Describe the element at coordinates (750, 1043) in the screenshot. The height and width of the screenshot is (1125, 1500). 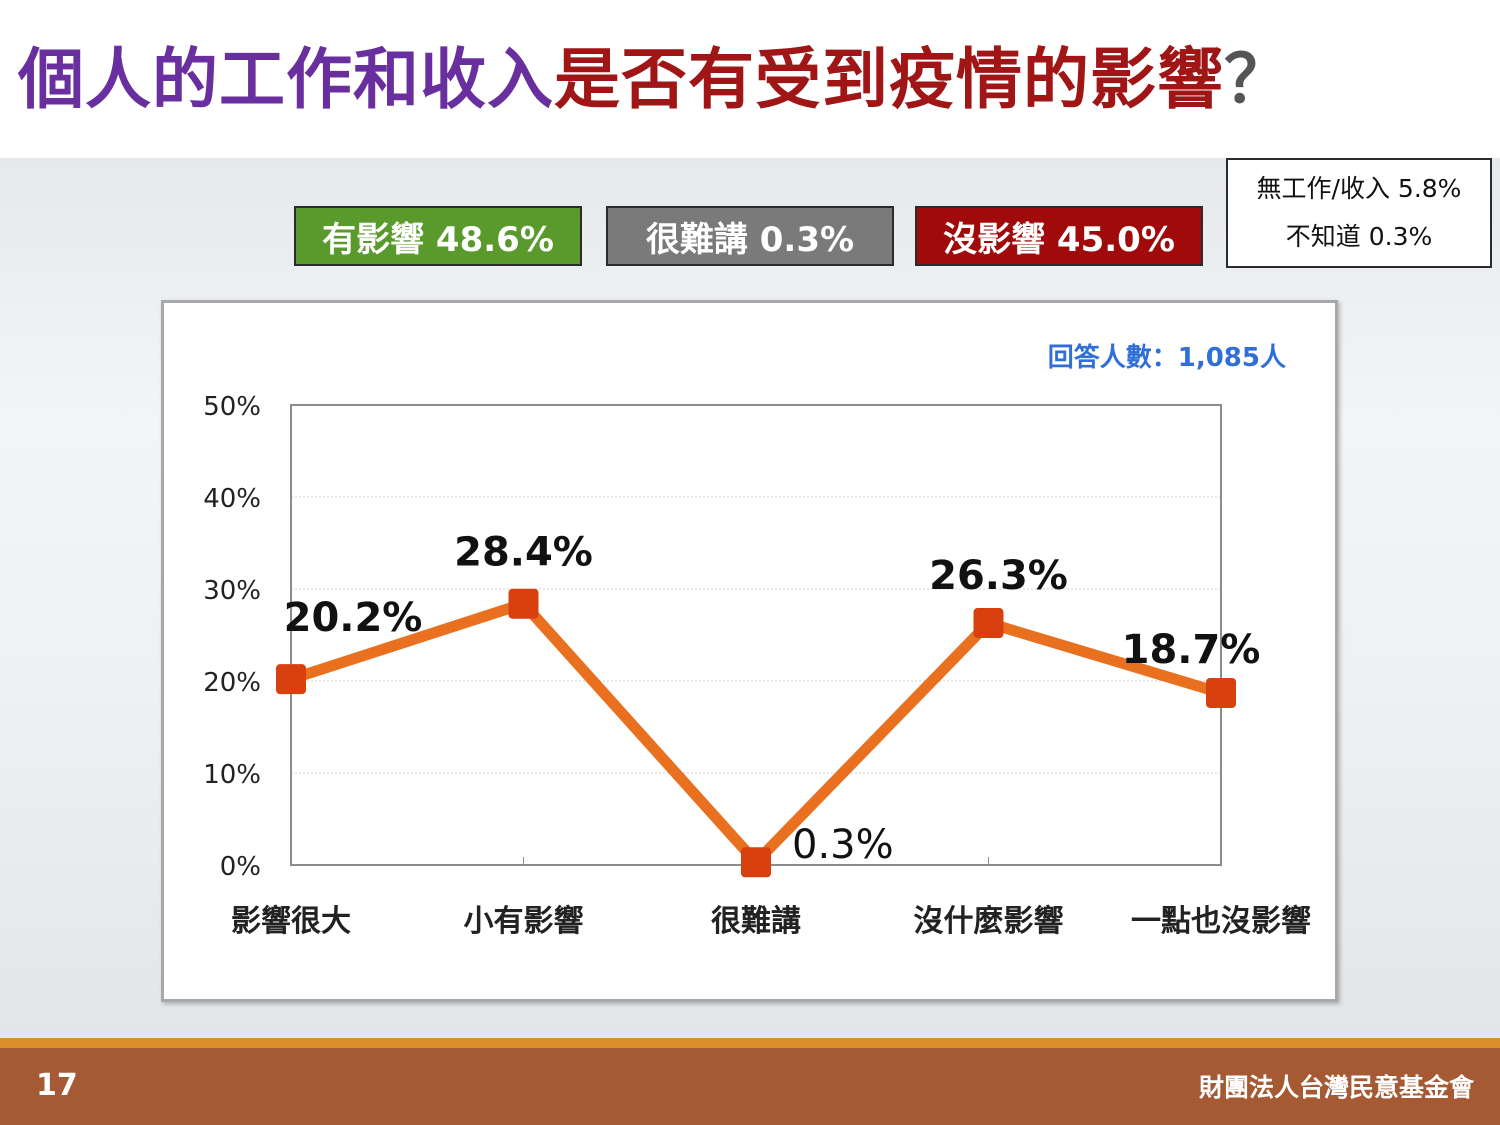
I see `footer-stripe` at that location.